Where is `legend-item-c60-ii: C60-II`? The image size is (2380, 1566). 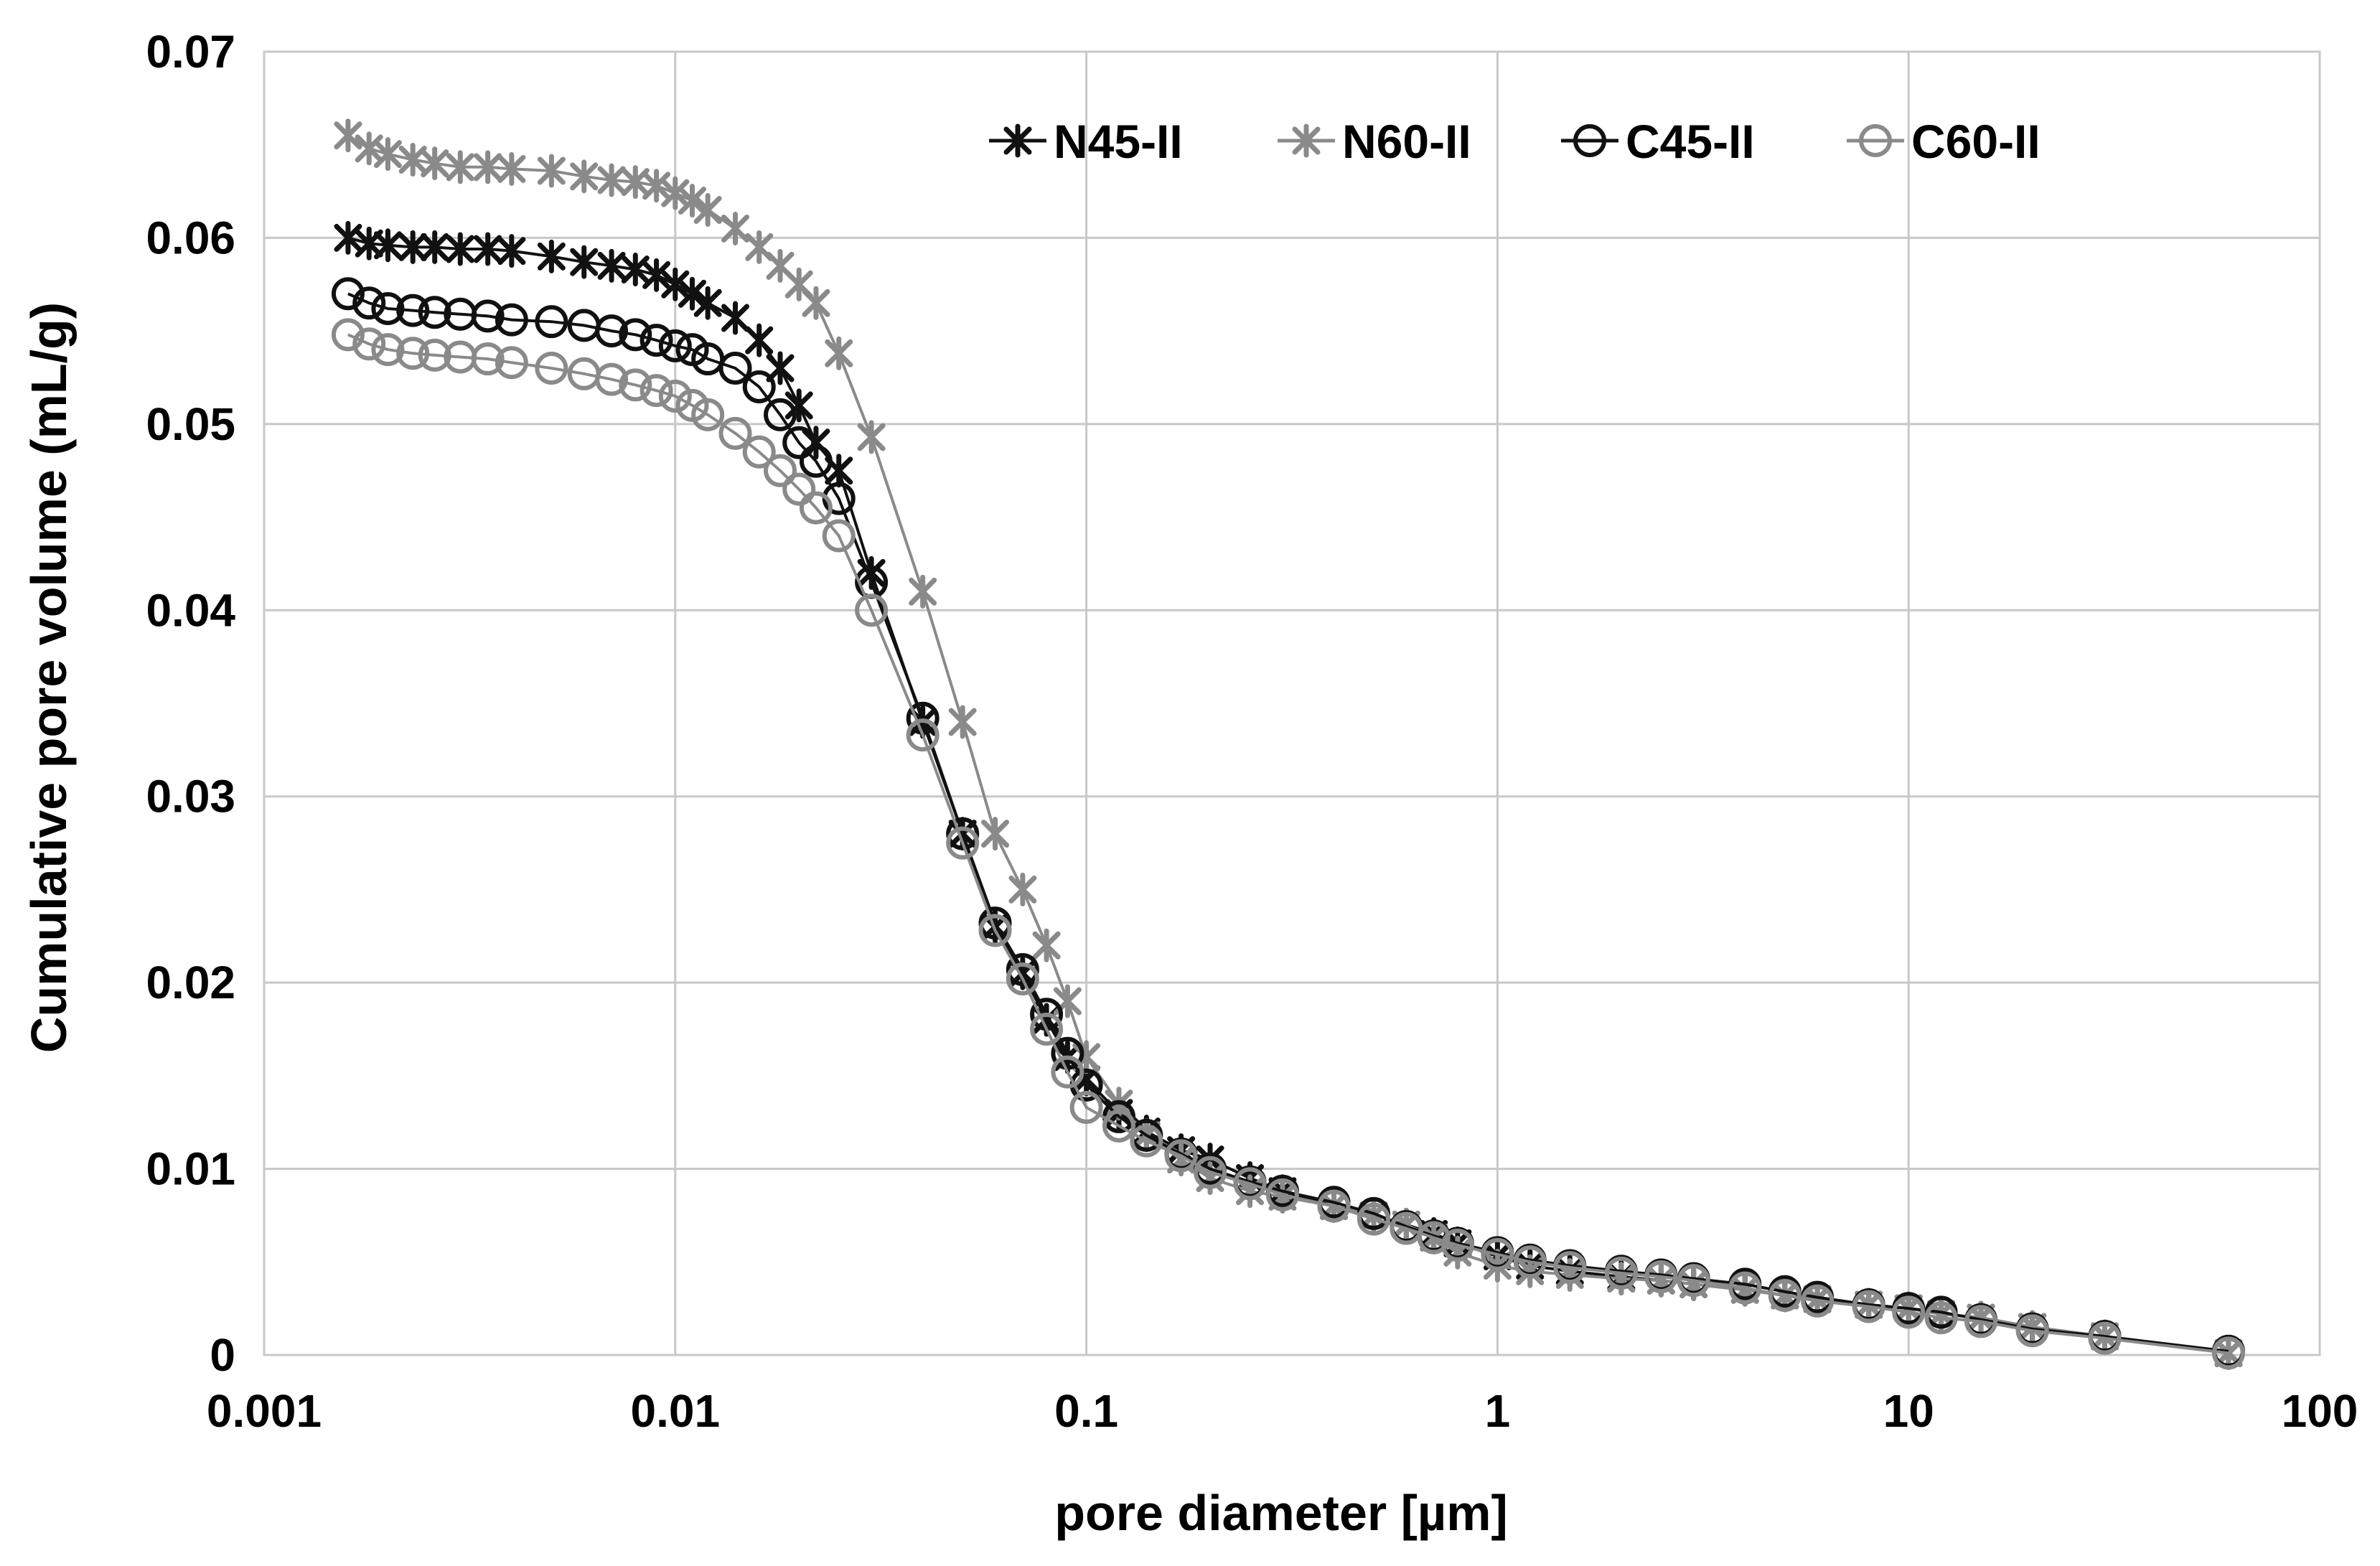 legend-item-c60-ii: C60-II is located at coordinates (1944, 142).